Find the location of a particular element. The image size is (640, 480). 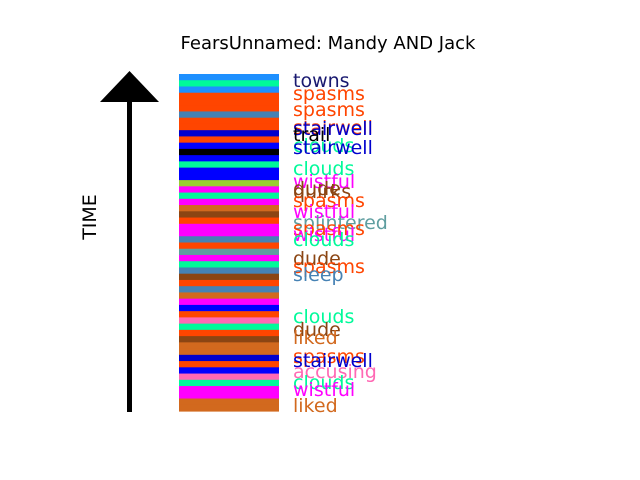

word-label: towns is located at coordinates (321, 81).